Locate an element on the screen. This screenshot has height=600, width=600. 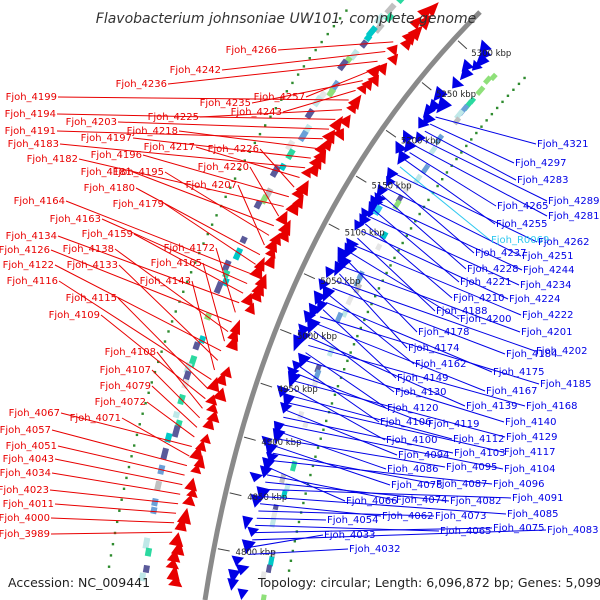
gene-label-reverse: Fjoh_4120 is located at coordinates (412, 408).